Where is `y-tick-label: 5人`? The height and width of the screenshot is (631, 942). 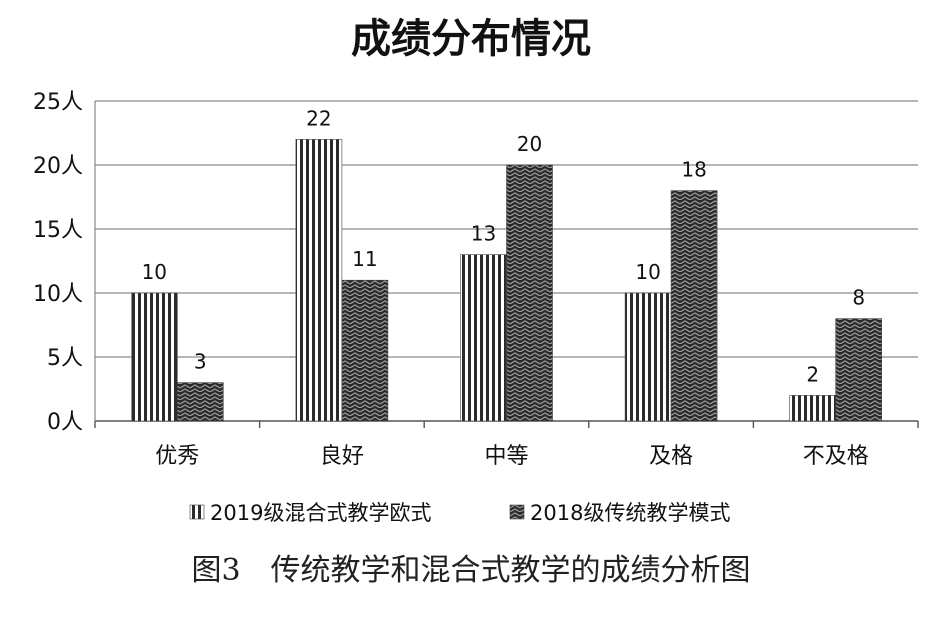 y-tick-label: 5人 is located at coordinates (65, 358).